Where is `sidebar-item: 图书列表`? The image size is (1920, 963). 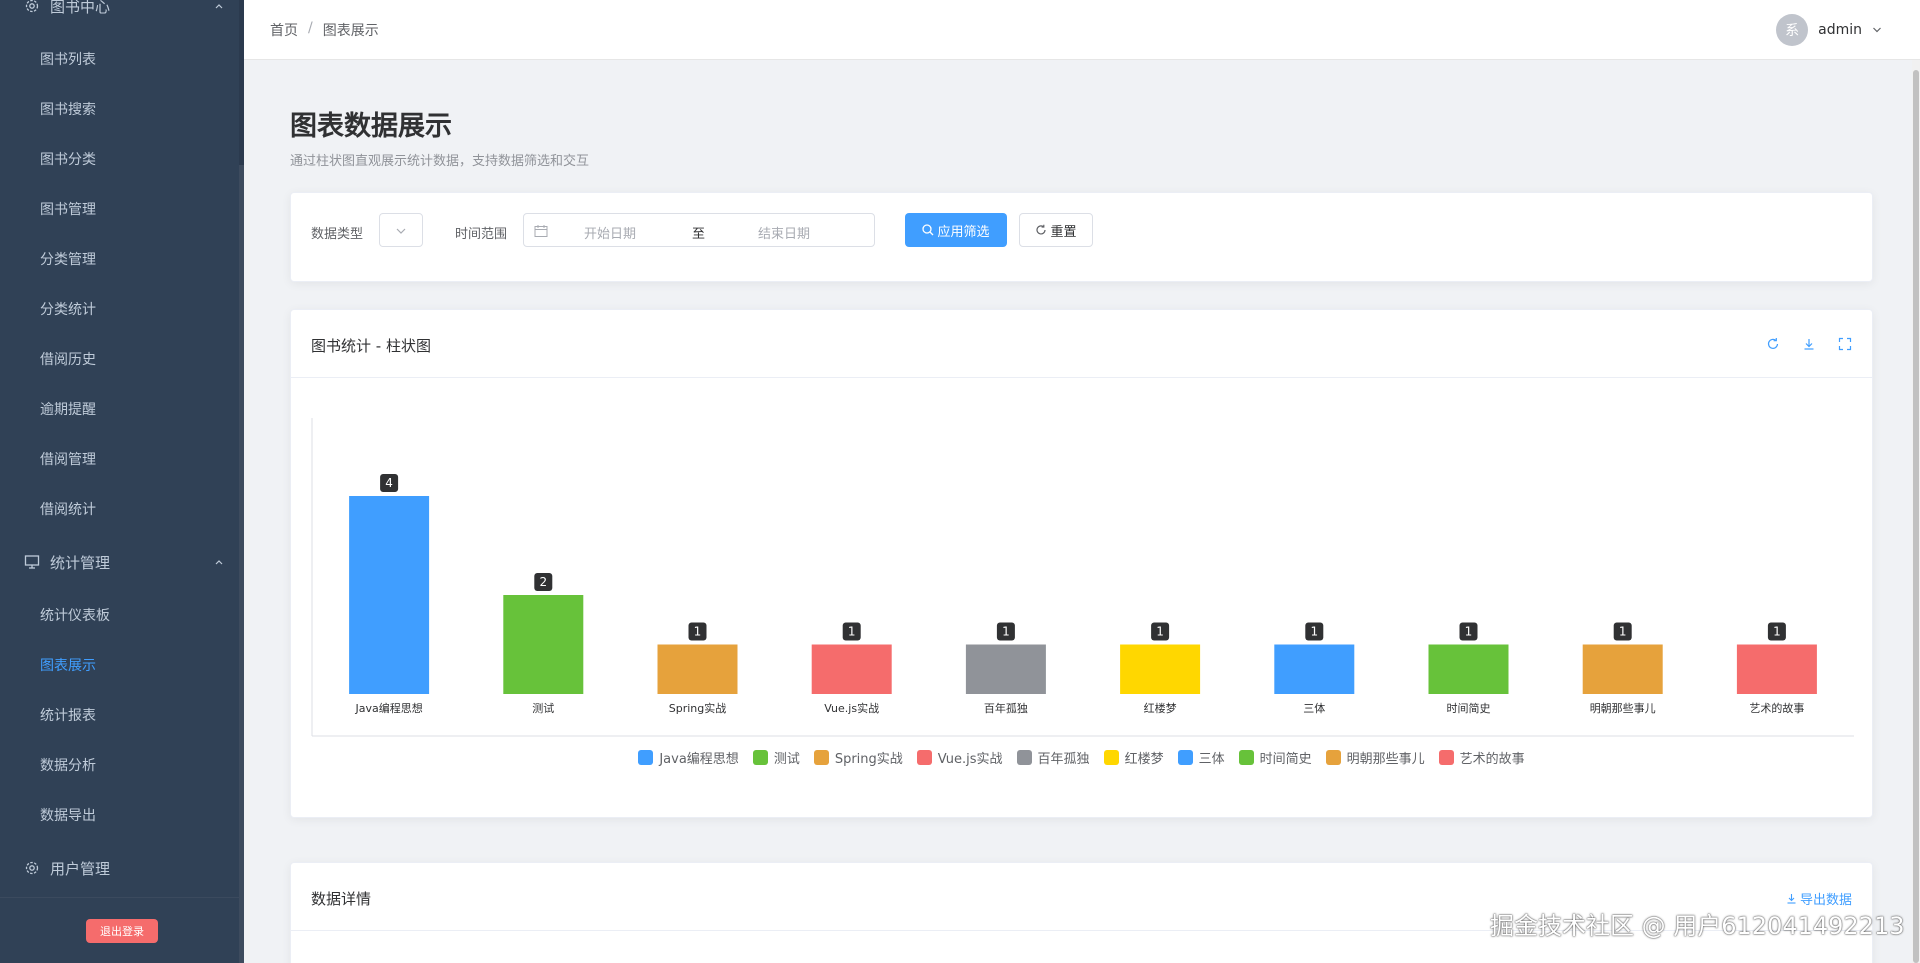 sidebar-item: 图书列表 is located at coordinates (68, 60).